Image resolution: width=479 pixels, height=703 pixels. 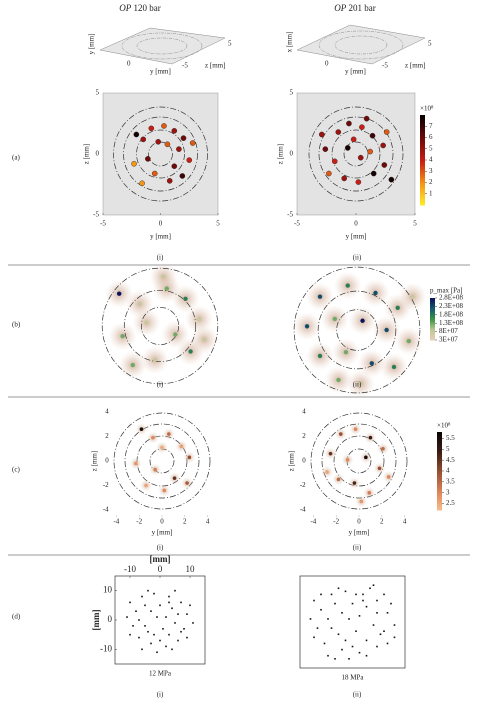 I want to click on y-axis-label: [mm], so click(x=96, y=620).